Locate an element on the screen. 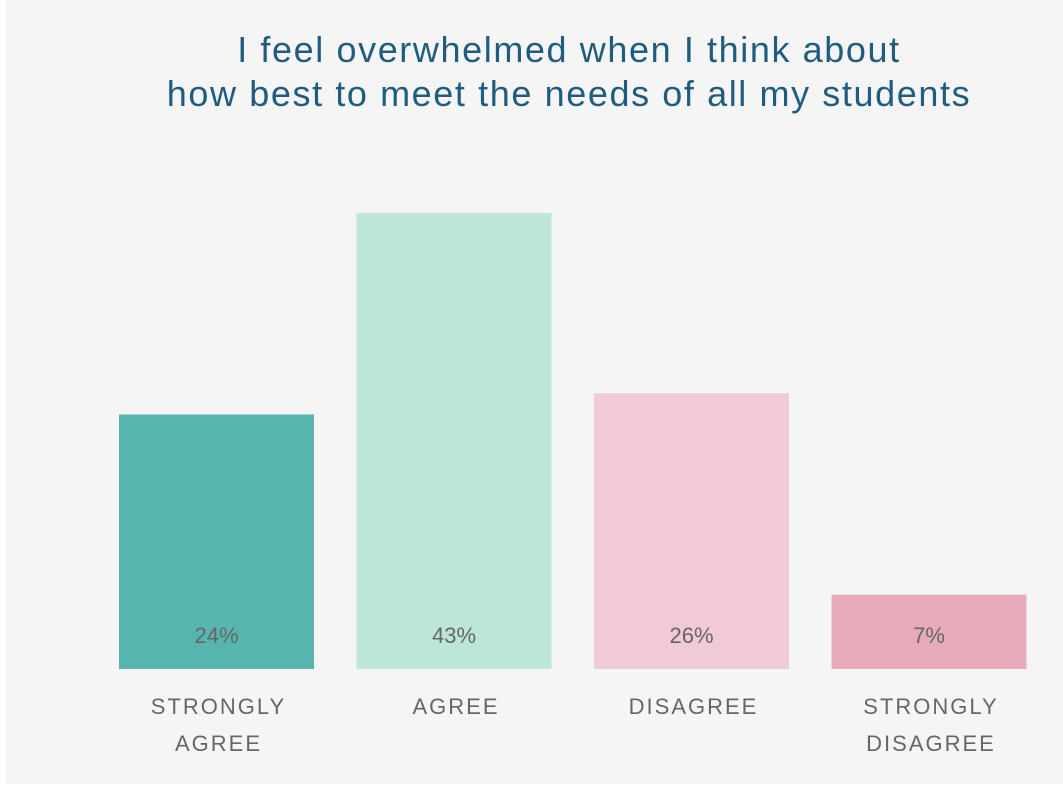  category-label-strongly-disagree: STRONGLY DISAGREE is located at coordinates (931, 725).